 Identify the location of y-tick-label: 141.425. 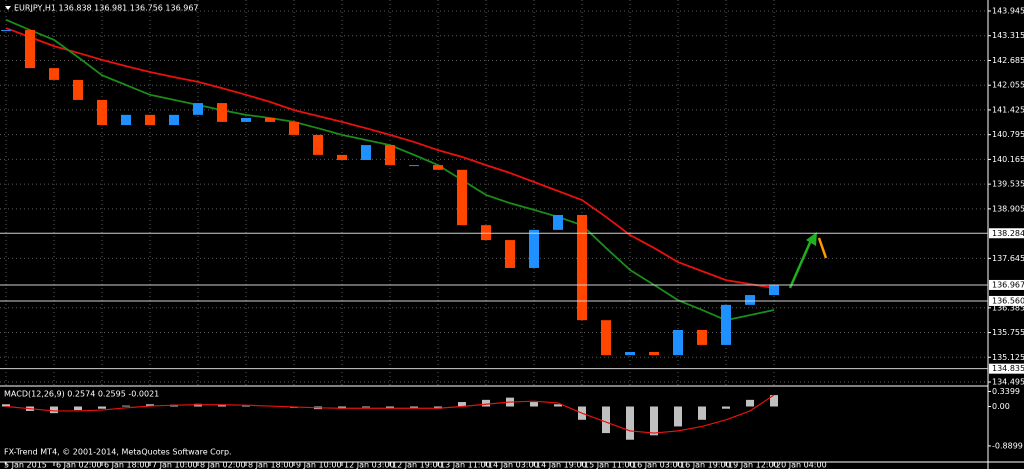
(1008, 109).